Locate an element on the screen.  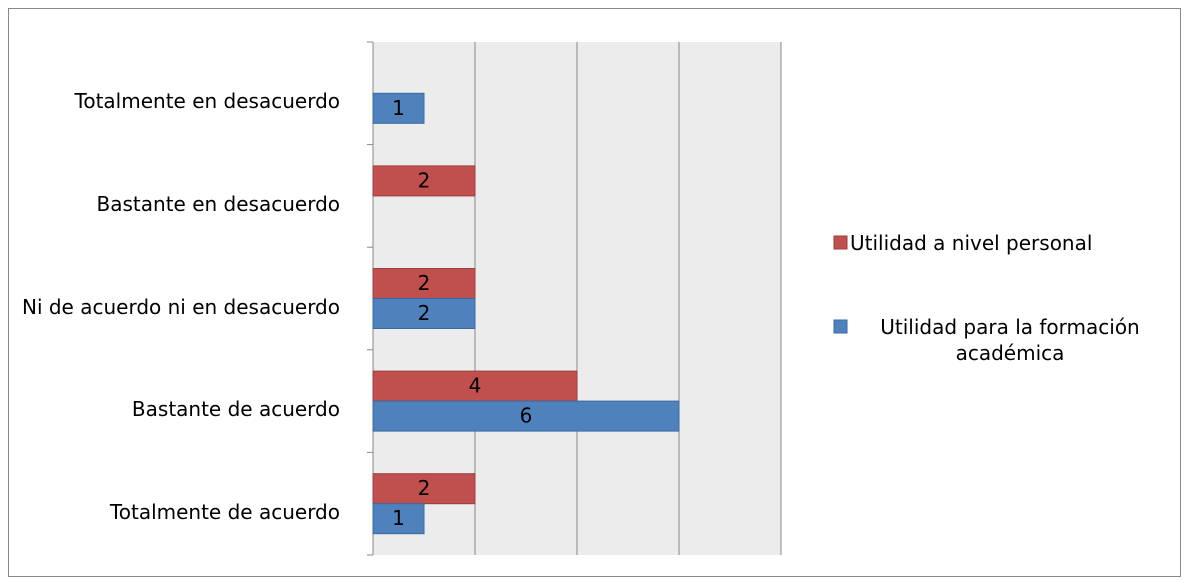
y-tick-label: Ni de acuerdo ni en desacuerdo is located at coordinates (180, 306).